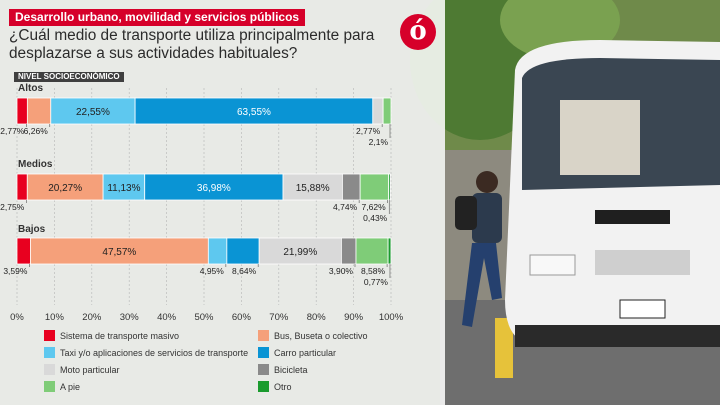 This screenshot has width=720, height=405. I want to click on category-label: Bajos, so click(32, 229).